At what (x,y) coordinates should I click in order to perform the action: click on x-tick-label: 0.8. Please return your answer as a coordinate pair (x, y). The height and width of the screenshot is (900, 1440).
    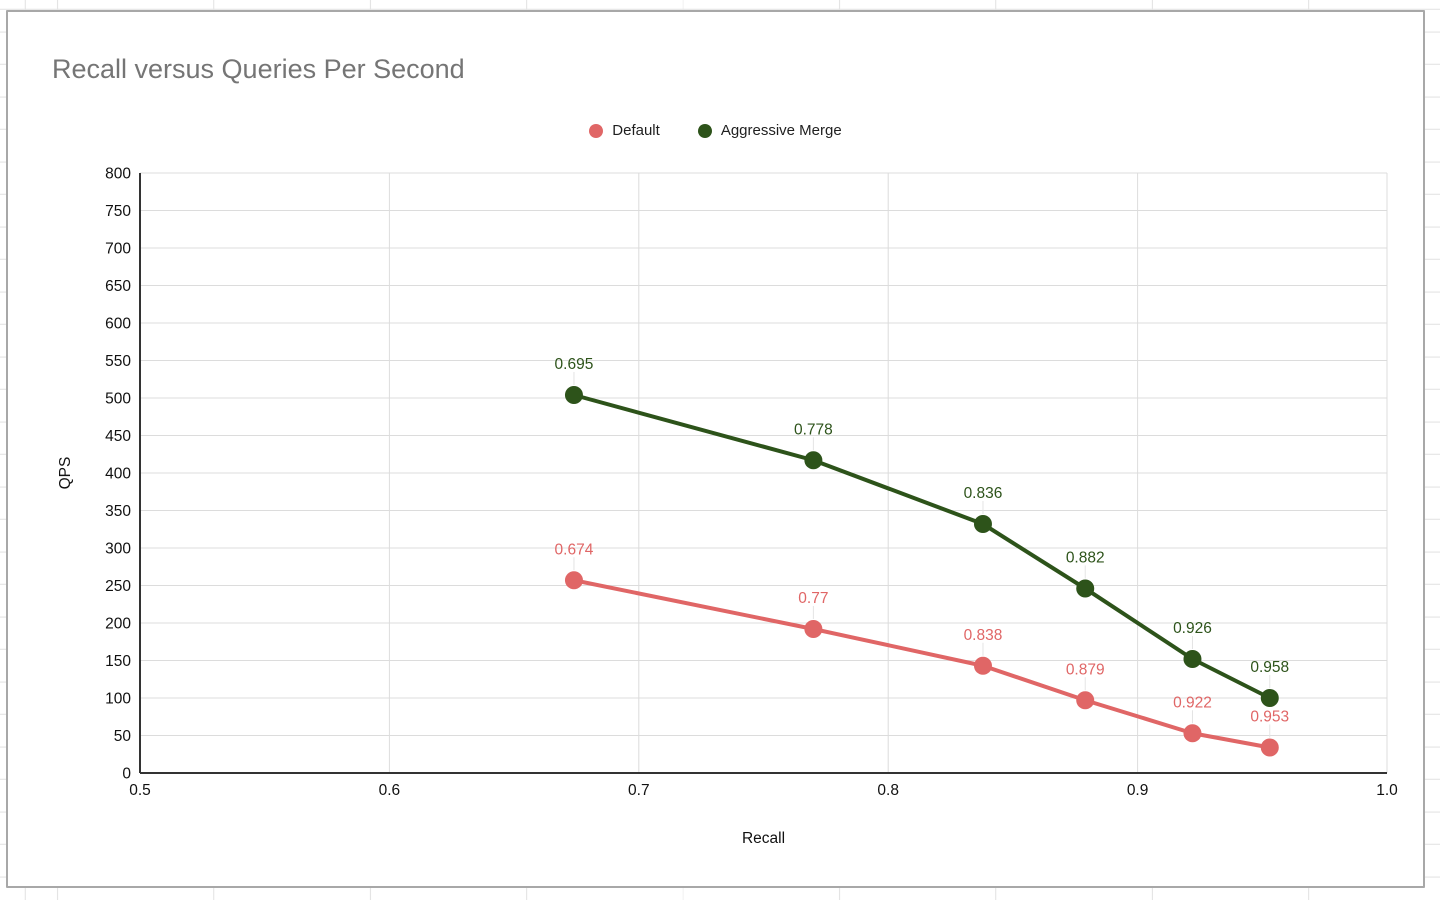
    Looking at the image, I should click on (888, 790).